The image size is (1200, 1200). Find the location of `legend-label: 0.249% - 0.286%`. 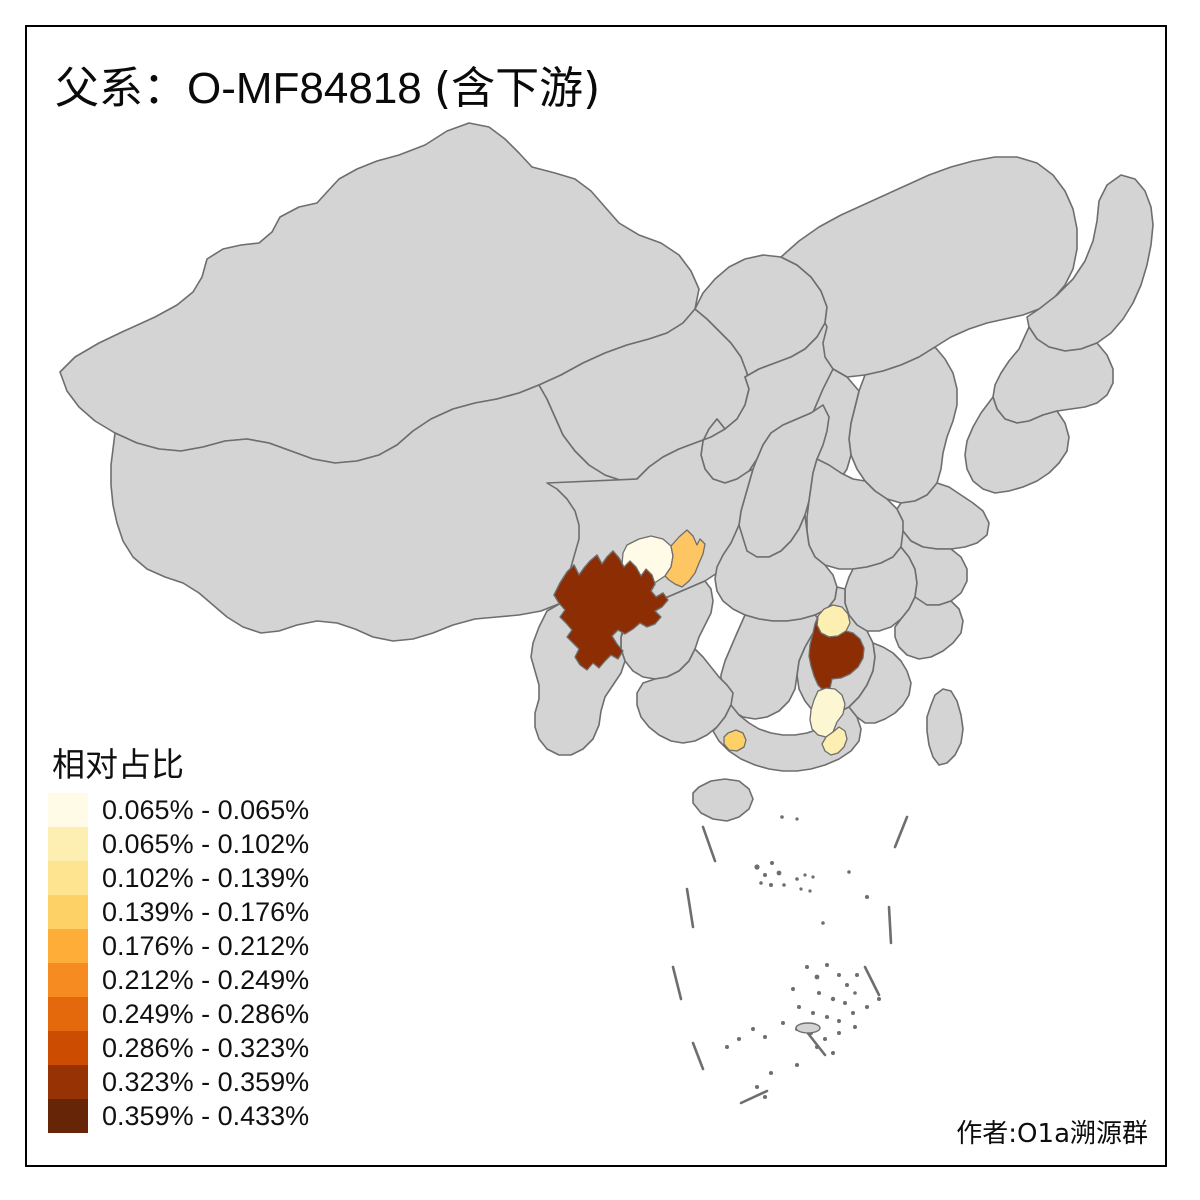

legend-label: 0.249% - 0.286% is located at coordinates (206, 1013).